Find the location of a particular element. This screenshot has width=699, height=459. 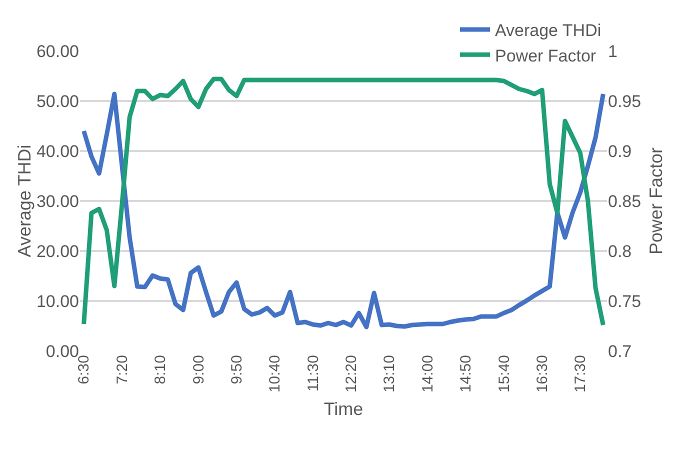

y2-tick-label: 0.95 is located at coordinates (625, 101).